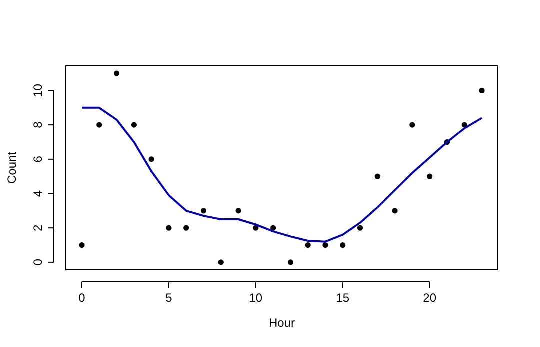 The width and height of the screenshot is (540, 347). Describe the element at coordinates (82, 298) in the screenshot. I see `x-tick-label: 0` at that location.